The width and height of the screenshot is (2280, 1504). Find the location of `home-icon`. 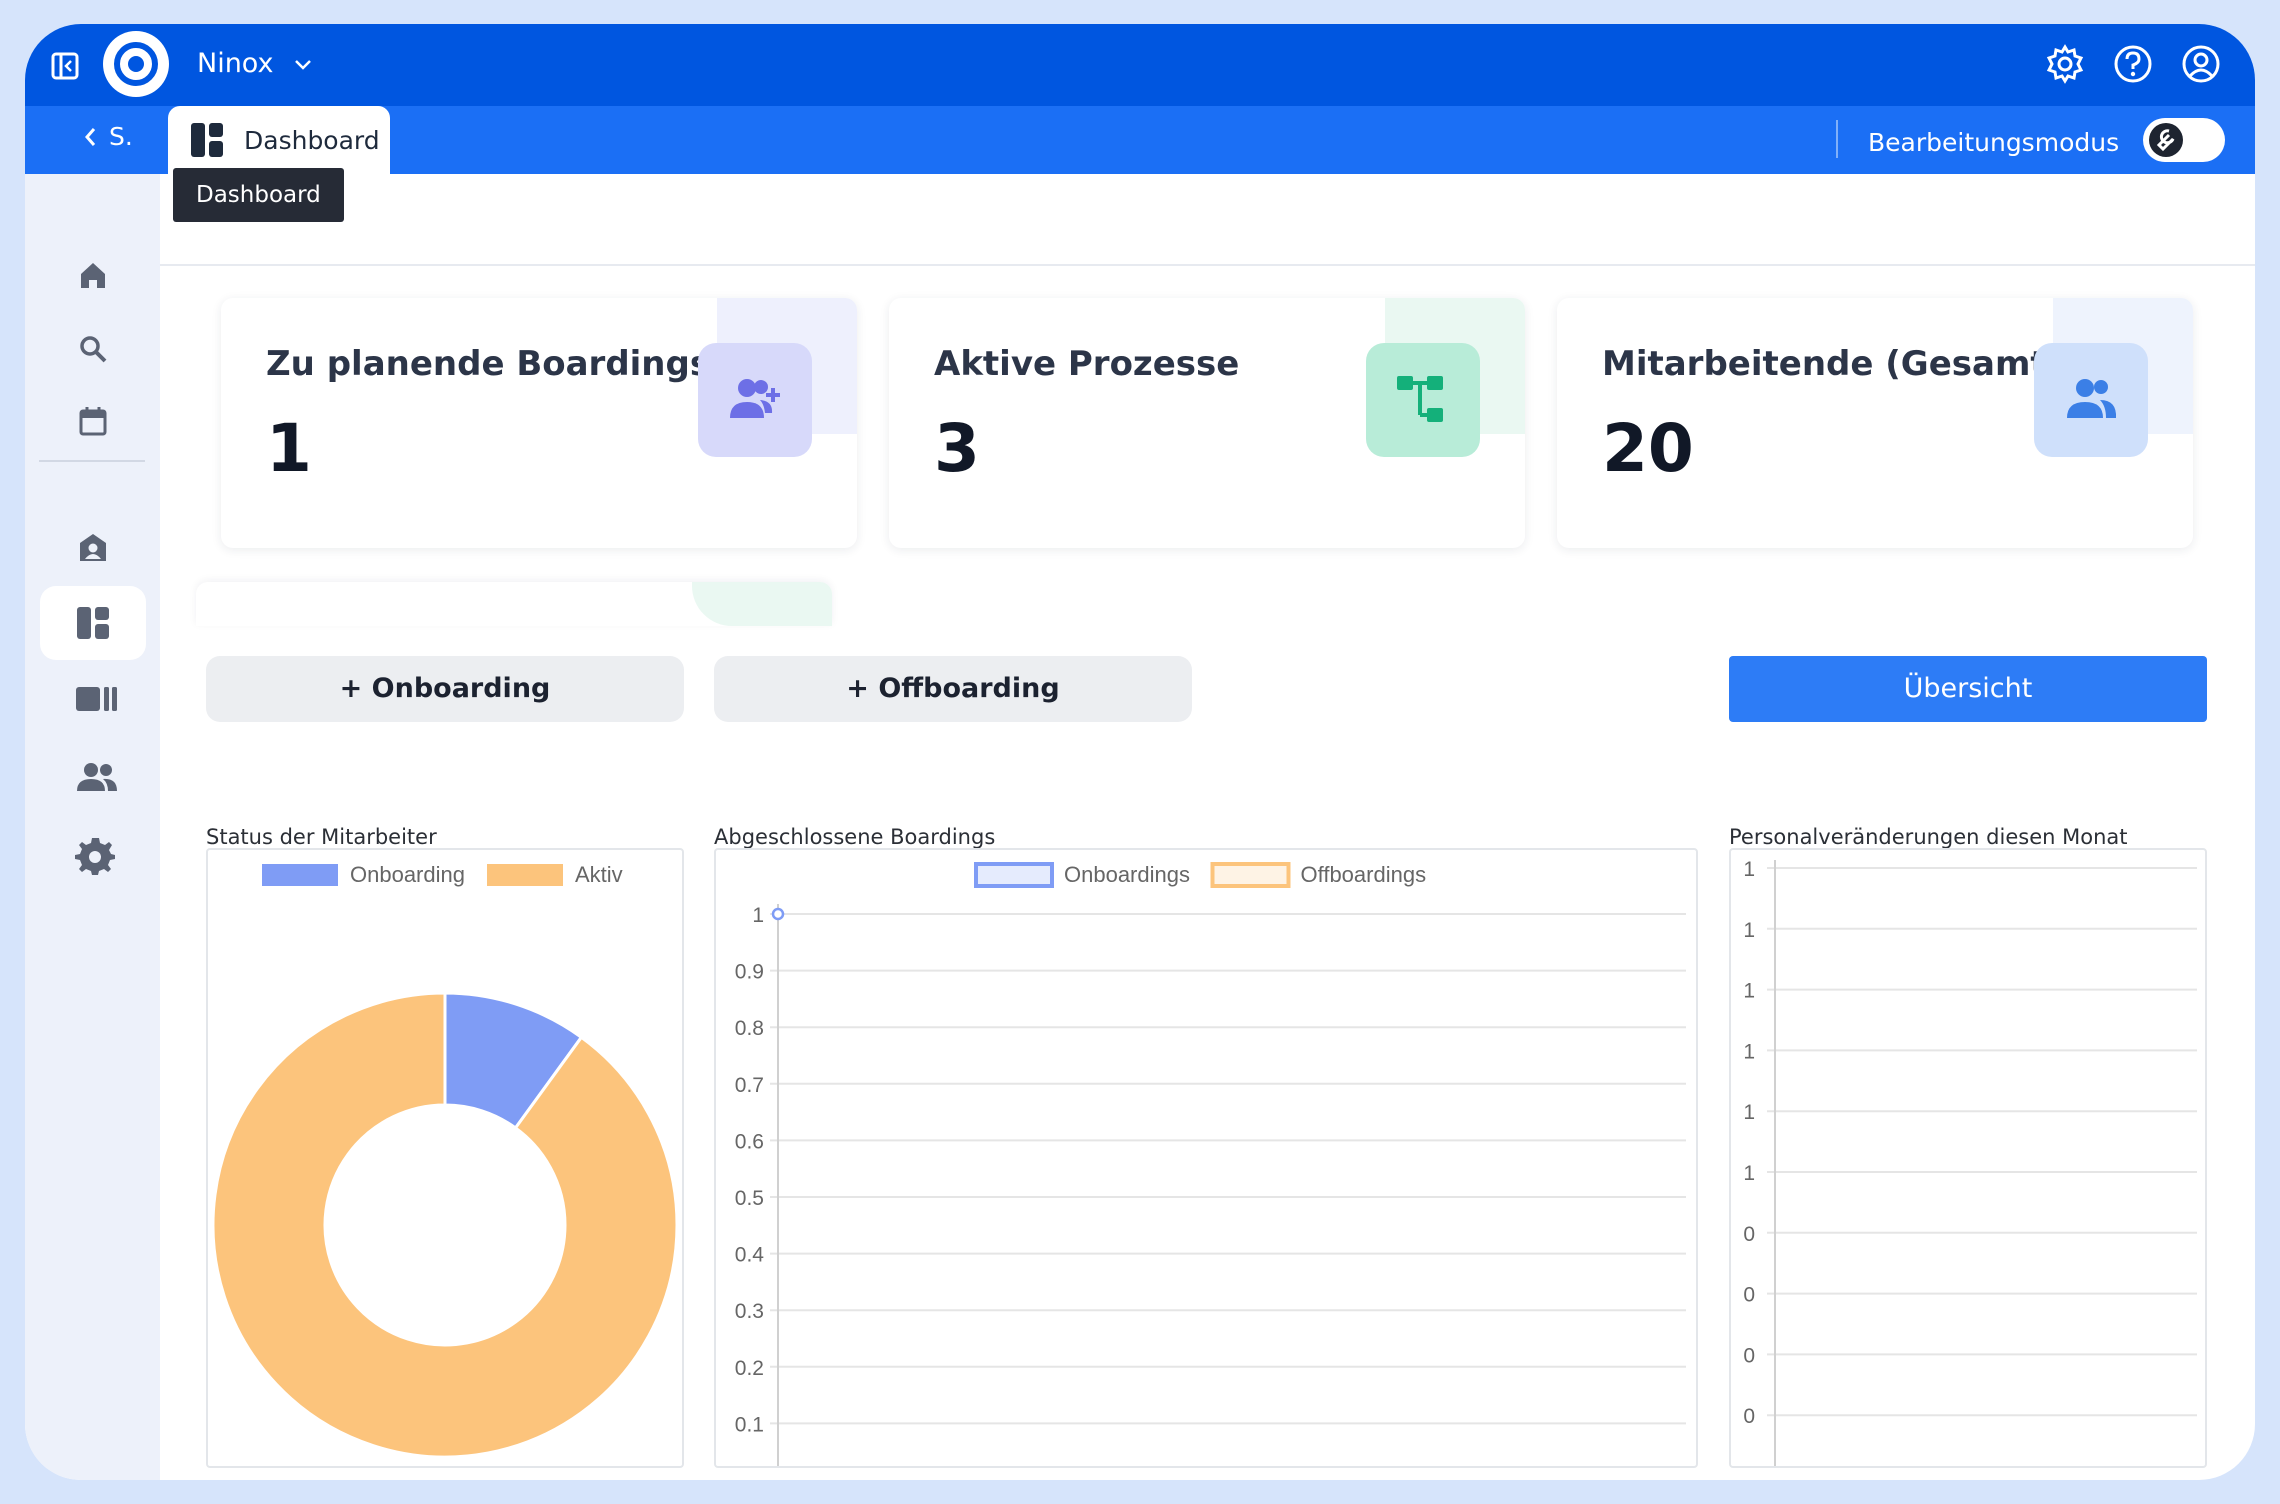

home-icon is located at coordinates (93, 275).